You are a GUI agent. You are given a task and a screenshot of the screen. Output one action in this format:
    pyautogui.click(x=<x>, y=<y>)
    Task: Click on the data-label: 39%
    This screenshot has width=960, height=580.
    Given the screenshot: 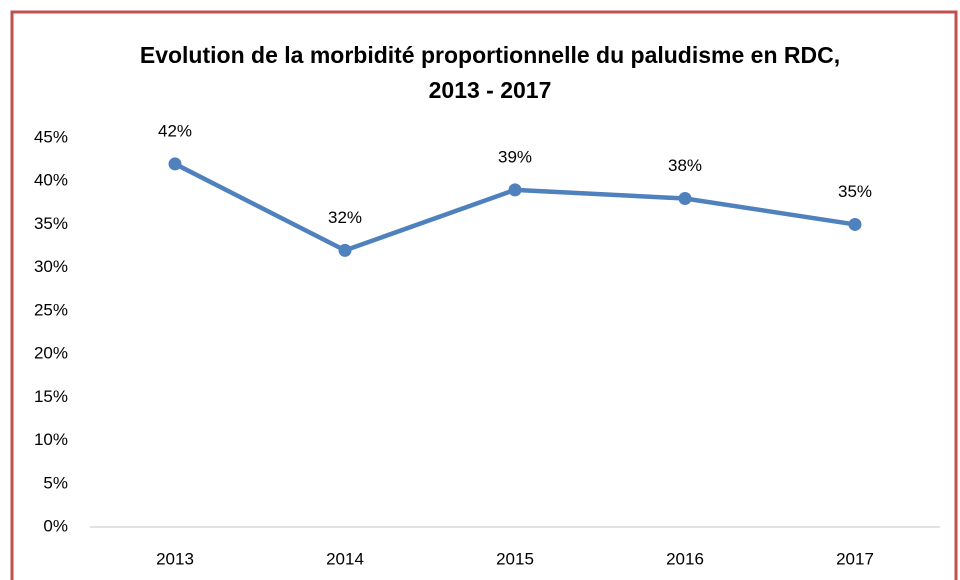 What is the action you would take?
    pyautogui.click(x=515, y=156)
    